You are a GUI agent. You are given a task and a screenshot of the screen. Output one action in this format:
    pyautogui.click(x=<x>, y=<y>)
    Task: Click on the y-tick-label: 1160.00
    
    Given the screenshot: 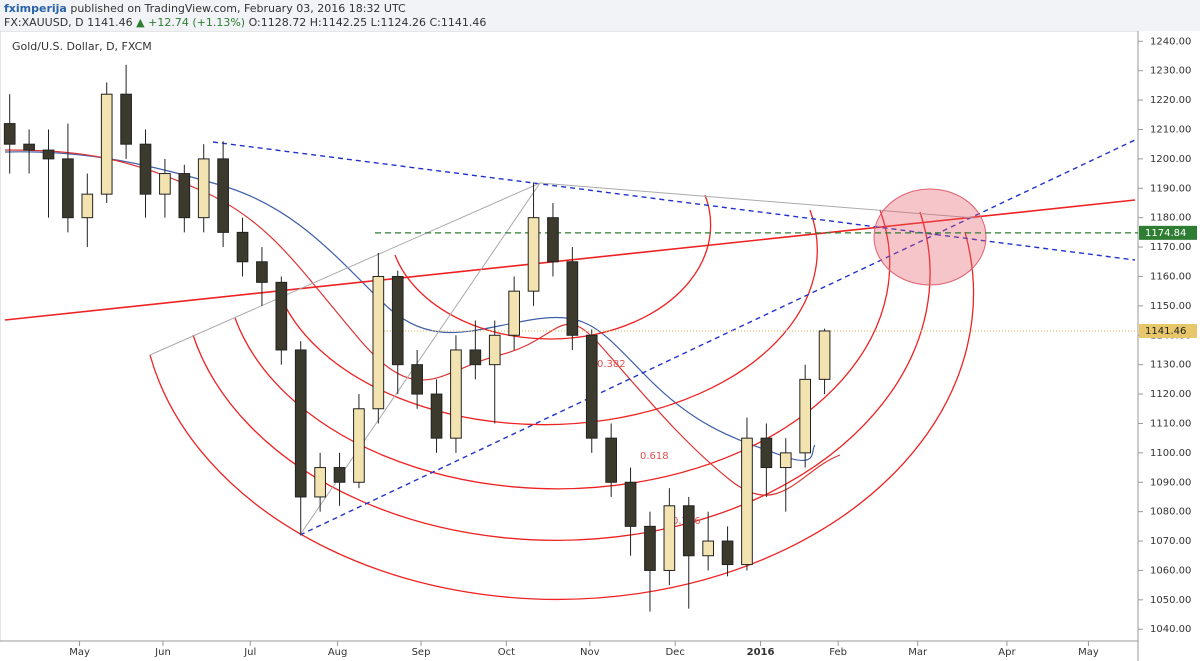 What is the action you would take?
    pyautogui.click(x=1170, y=276)
    